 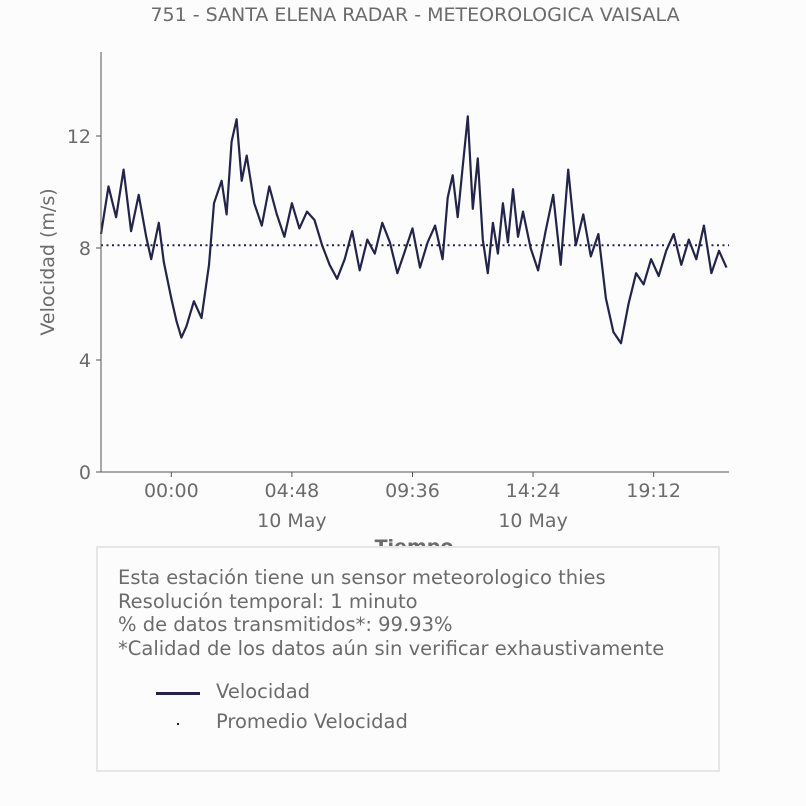 I want to click on x-tick-label: 00:00, so click(x=171, y=491).